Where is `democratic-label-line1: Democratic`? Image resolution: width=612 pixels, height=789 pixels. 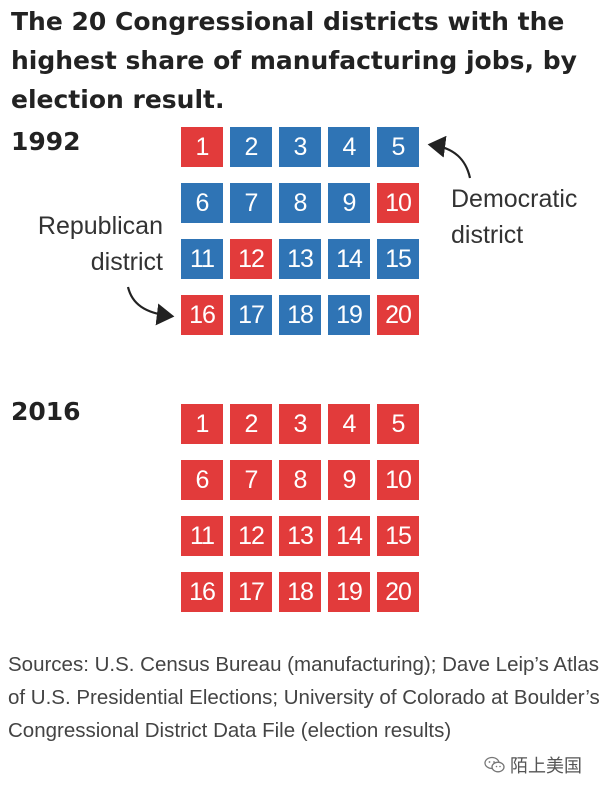
democratic-label-line1: Democratic is located at coordinates (514, 199).